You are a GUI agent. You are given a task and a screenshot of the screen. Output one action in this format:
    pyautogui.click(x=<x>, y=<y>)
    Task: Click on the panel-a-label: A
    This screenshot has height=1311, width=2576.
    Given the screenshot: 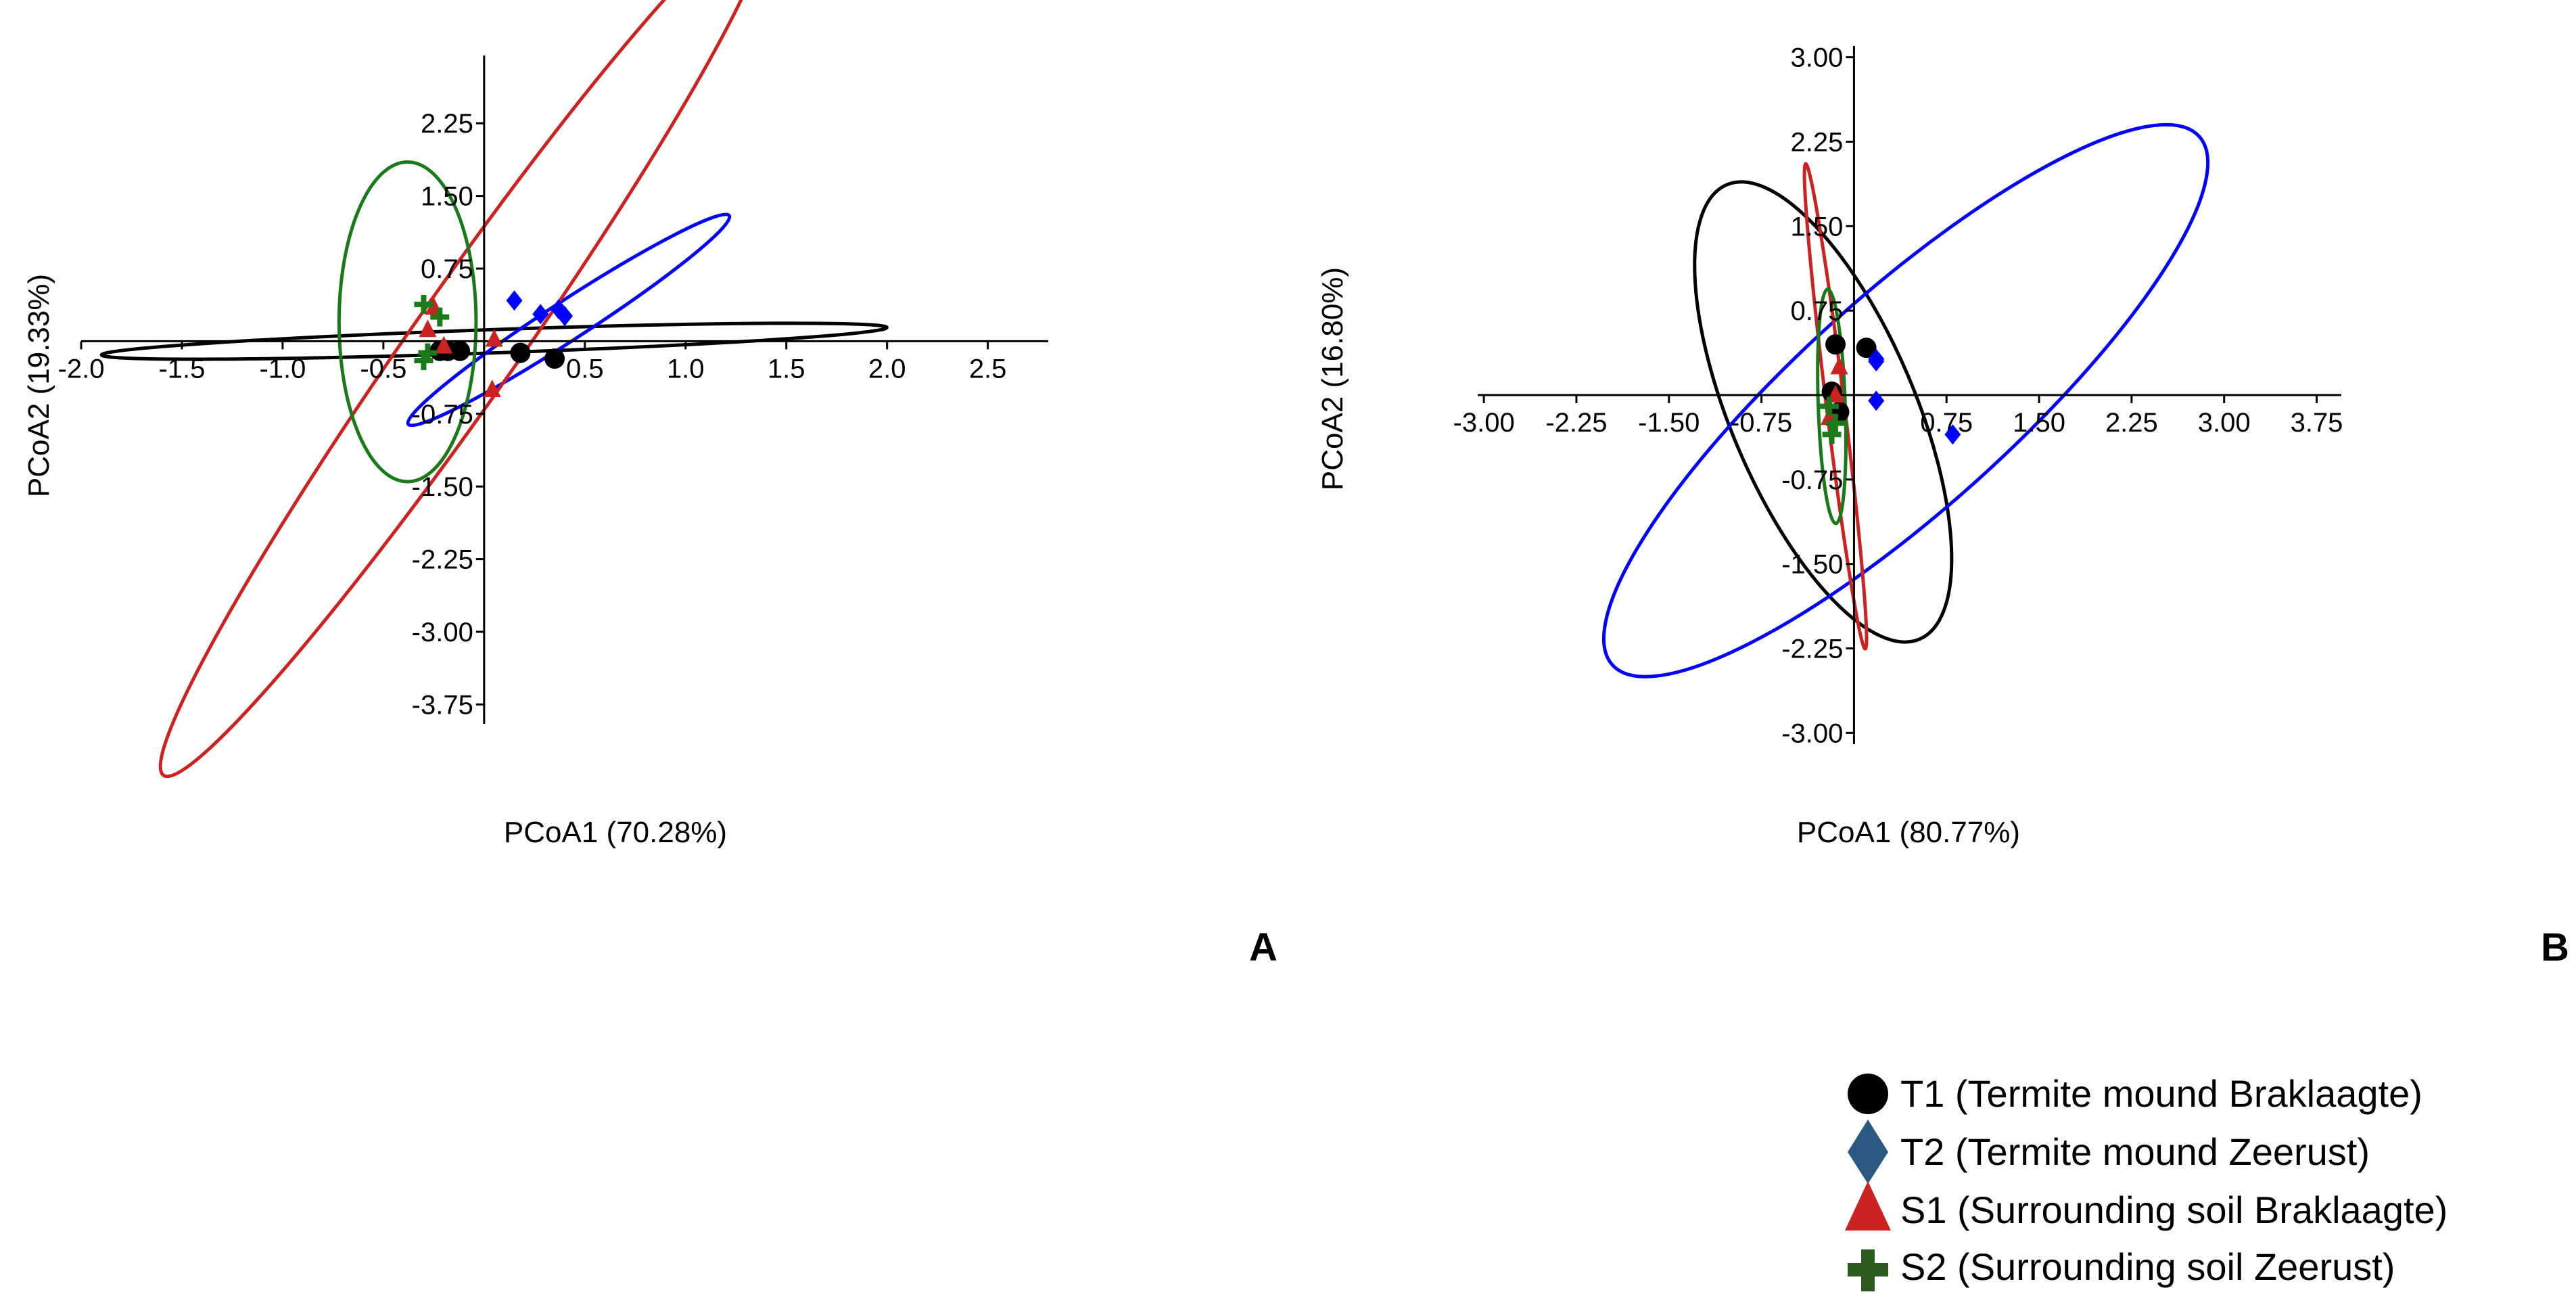 What is the action you would take?
    pyautogui.click(x=1263, y=947)
    